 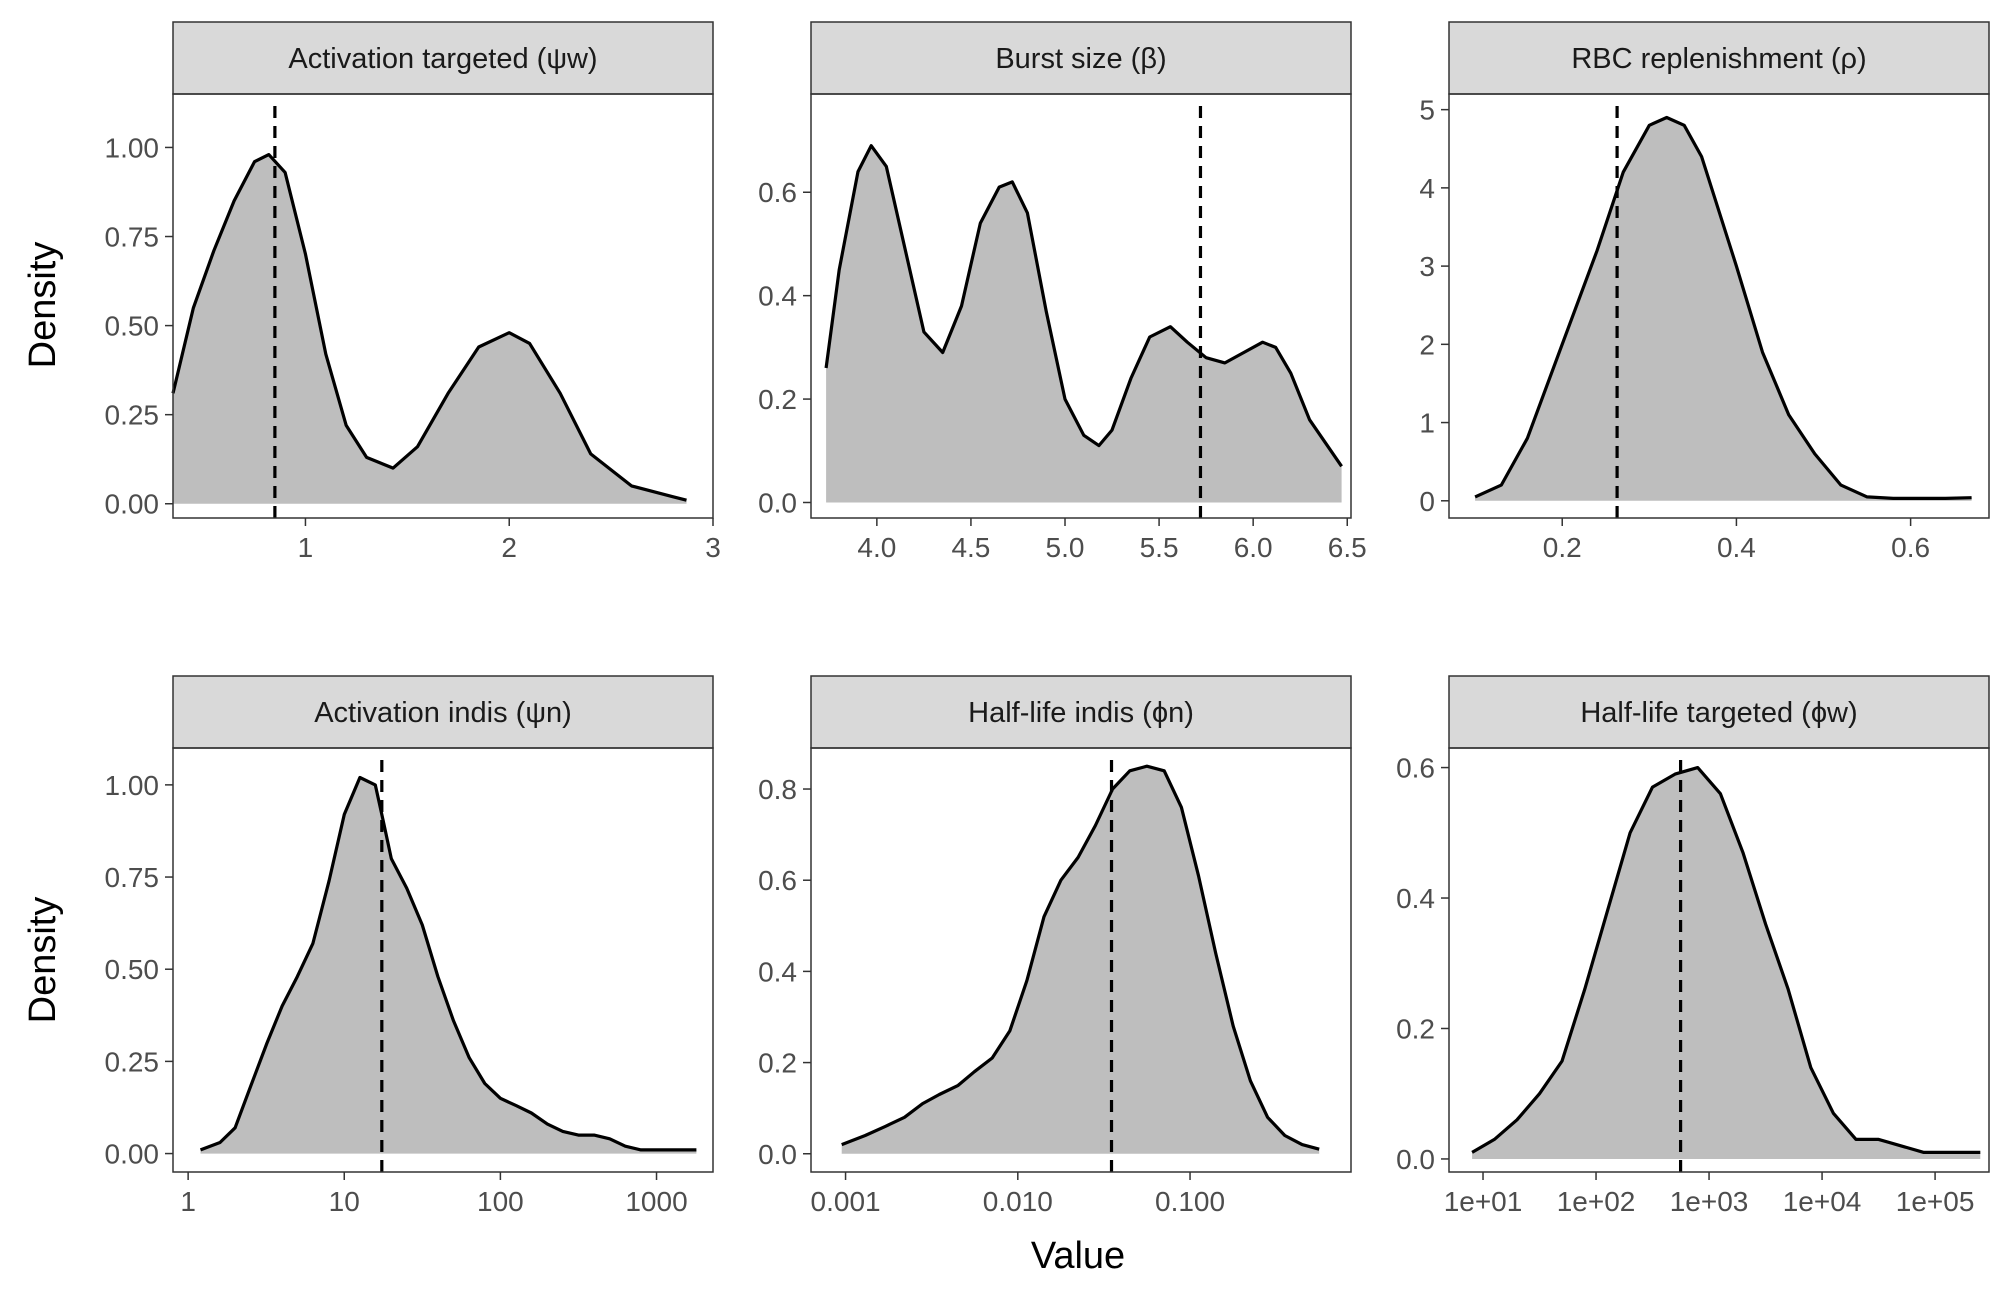 I want to click on y-axis-title-top-row: Density, so click(x=43, y=305).